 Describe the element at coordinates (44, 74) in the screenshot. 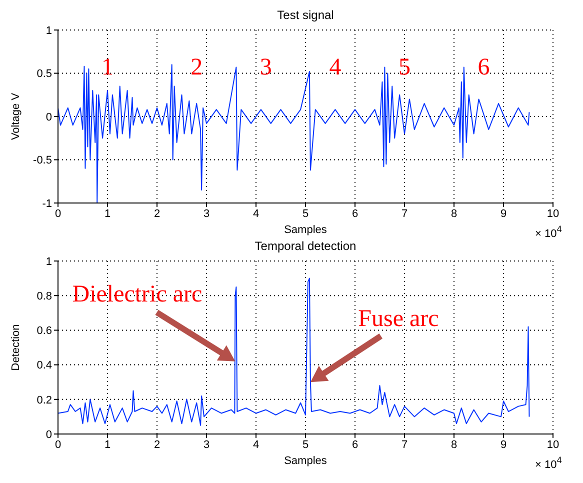

I see `y-tick-label: 0.5` at that location.